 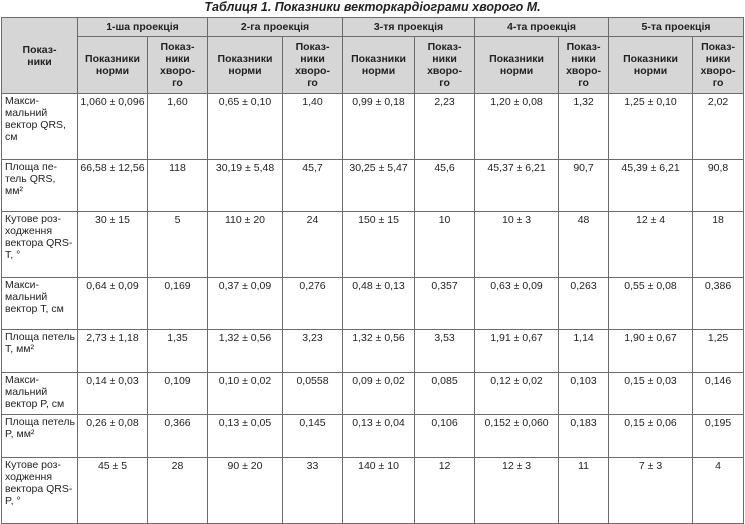 What do you see at coordinates (584, 244) in the screenshot?
I see `patient-value-cell: 48` at bounding box center [584, 244].